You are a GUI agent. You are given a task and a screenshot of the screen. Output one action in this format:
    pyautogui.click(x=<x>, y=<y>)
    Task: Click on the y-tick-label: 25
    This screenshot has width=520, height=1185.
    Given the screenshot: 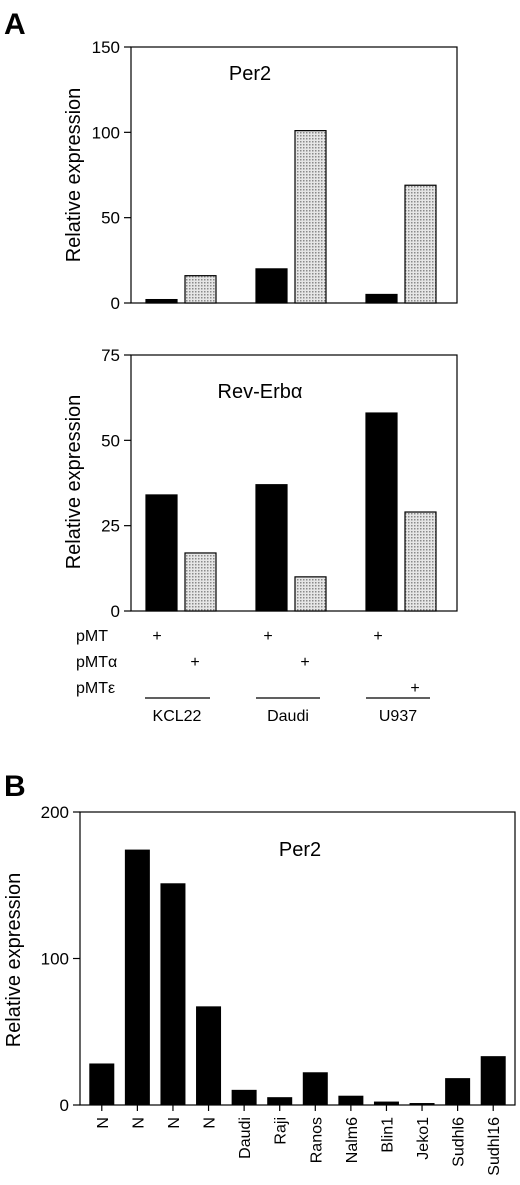 What is the action you would take?
    pyautogui.click(x=110, y=526)
    